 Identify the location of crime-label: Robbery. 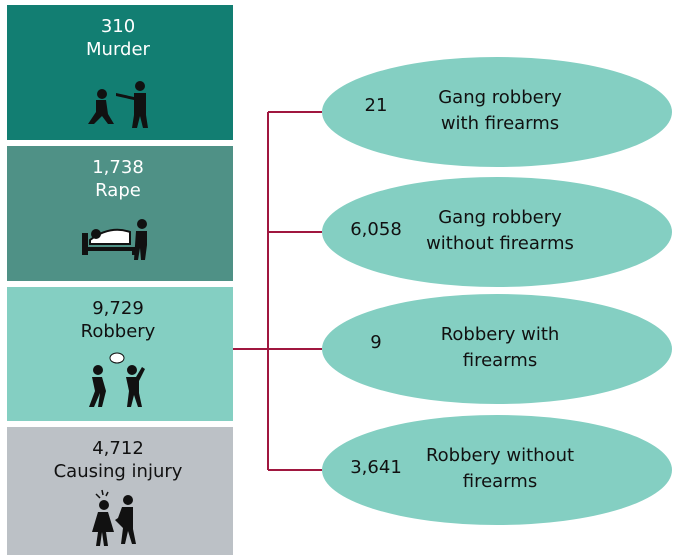
(118, 331).